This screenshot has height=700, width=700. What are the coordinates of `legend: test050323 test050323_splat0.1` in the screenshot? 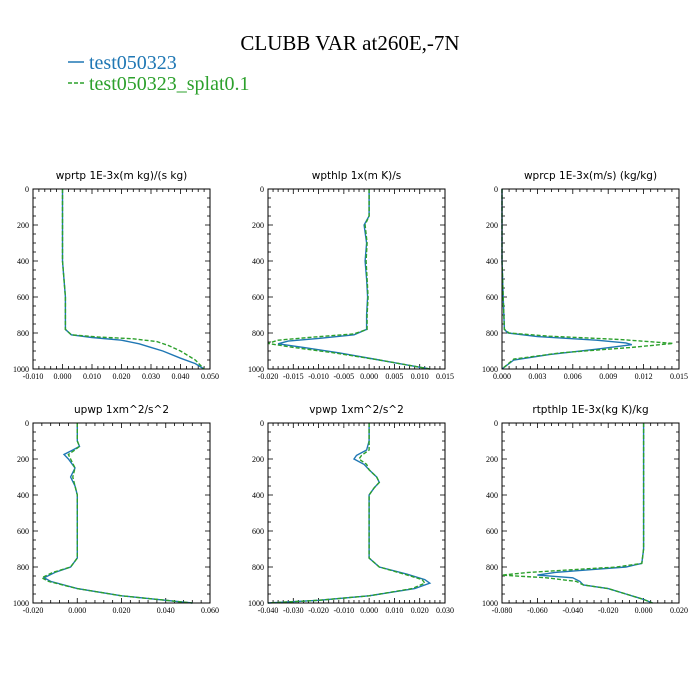 It's located at (159, 73).